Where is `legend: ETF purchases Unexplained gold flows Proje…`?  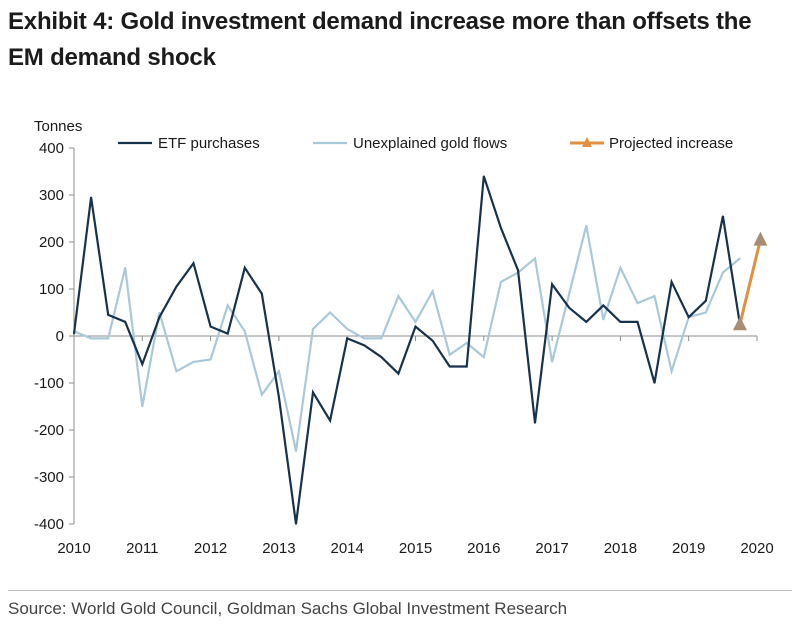 legend: ETF purchases Unexplained gold flows Proje… is located at coordinates (425, 143).